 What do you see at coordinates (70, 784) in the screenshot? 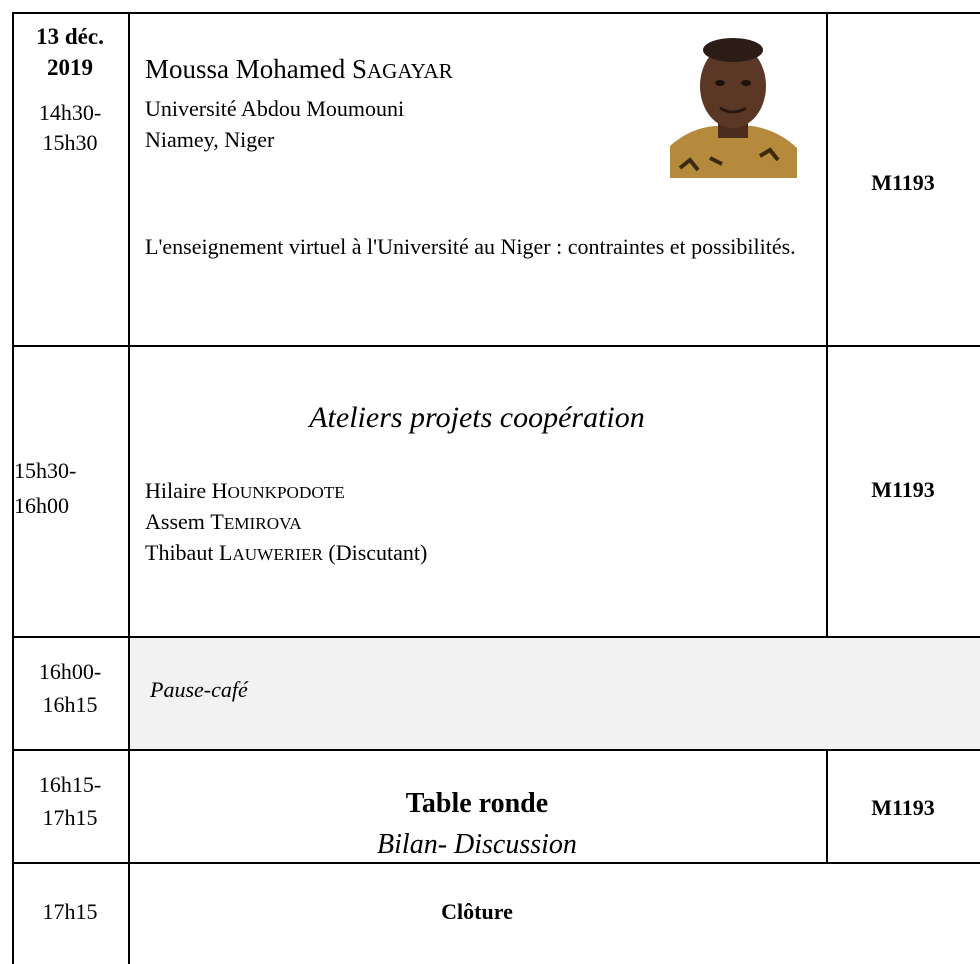
I see `time: 16h15-` at bounding box center [70, 784].